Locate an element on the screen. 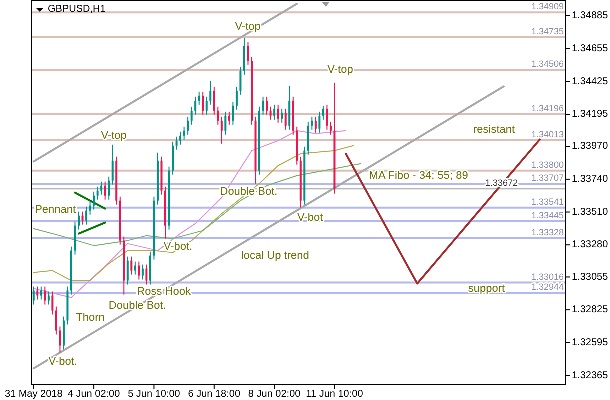 The image size is (610, 400). y-tick-label: 1.32365 is located at coordinates (590, 376).